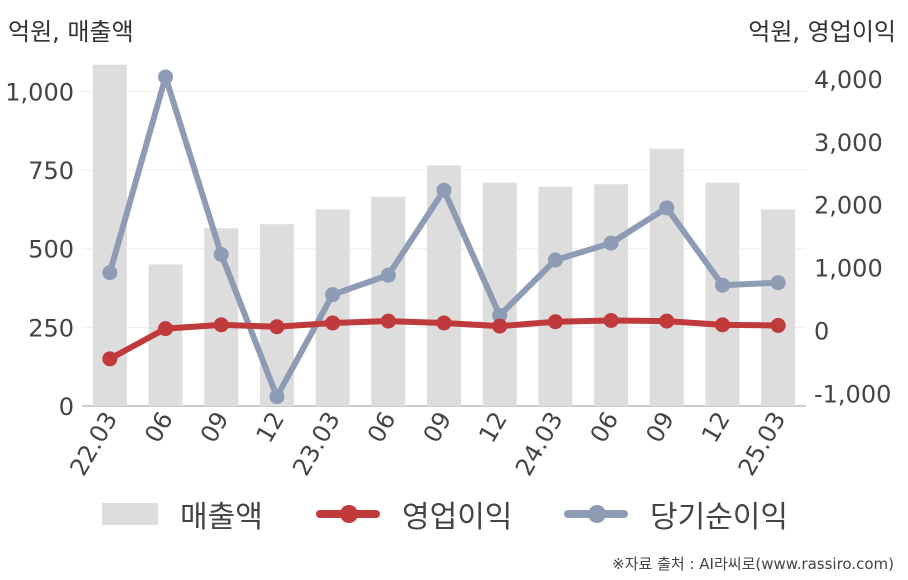  I want to click on left-axis-tick-label: 0, so click(66, 407).